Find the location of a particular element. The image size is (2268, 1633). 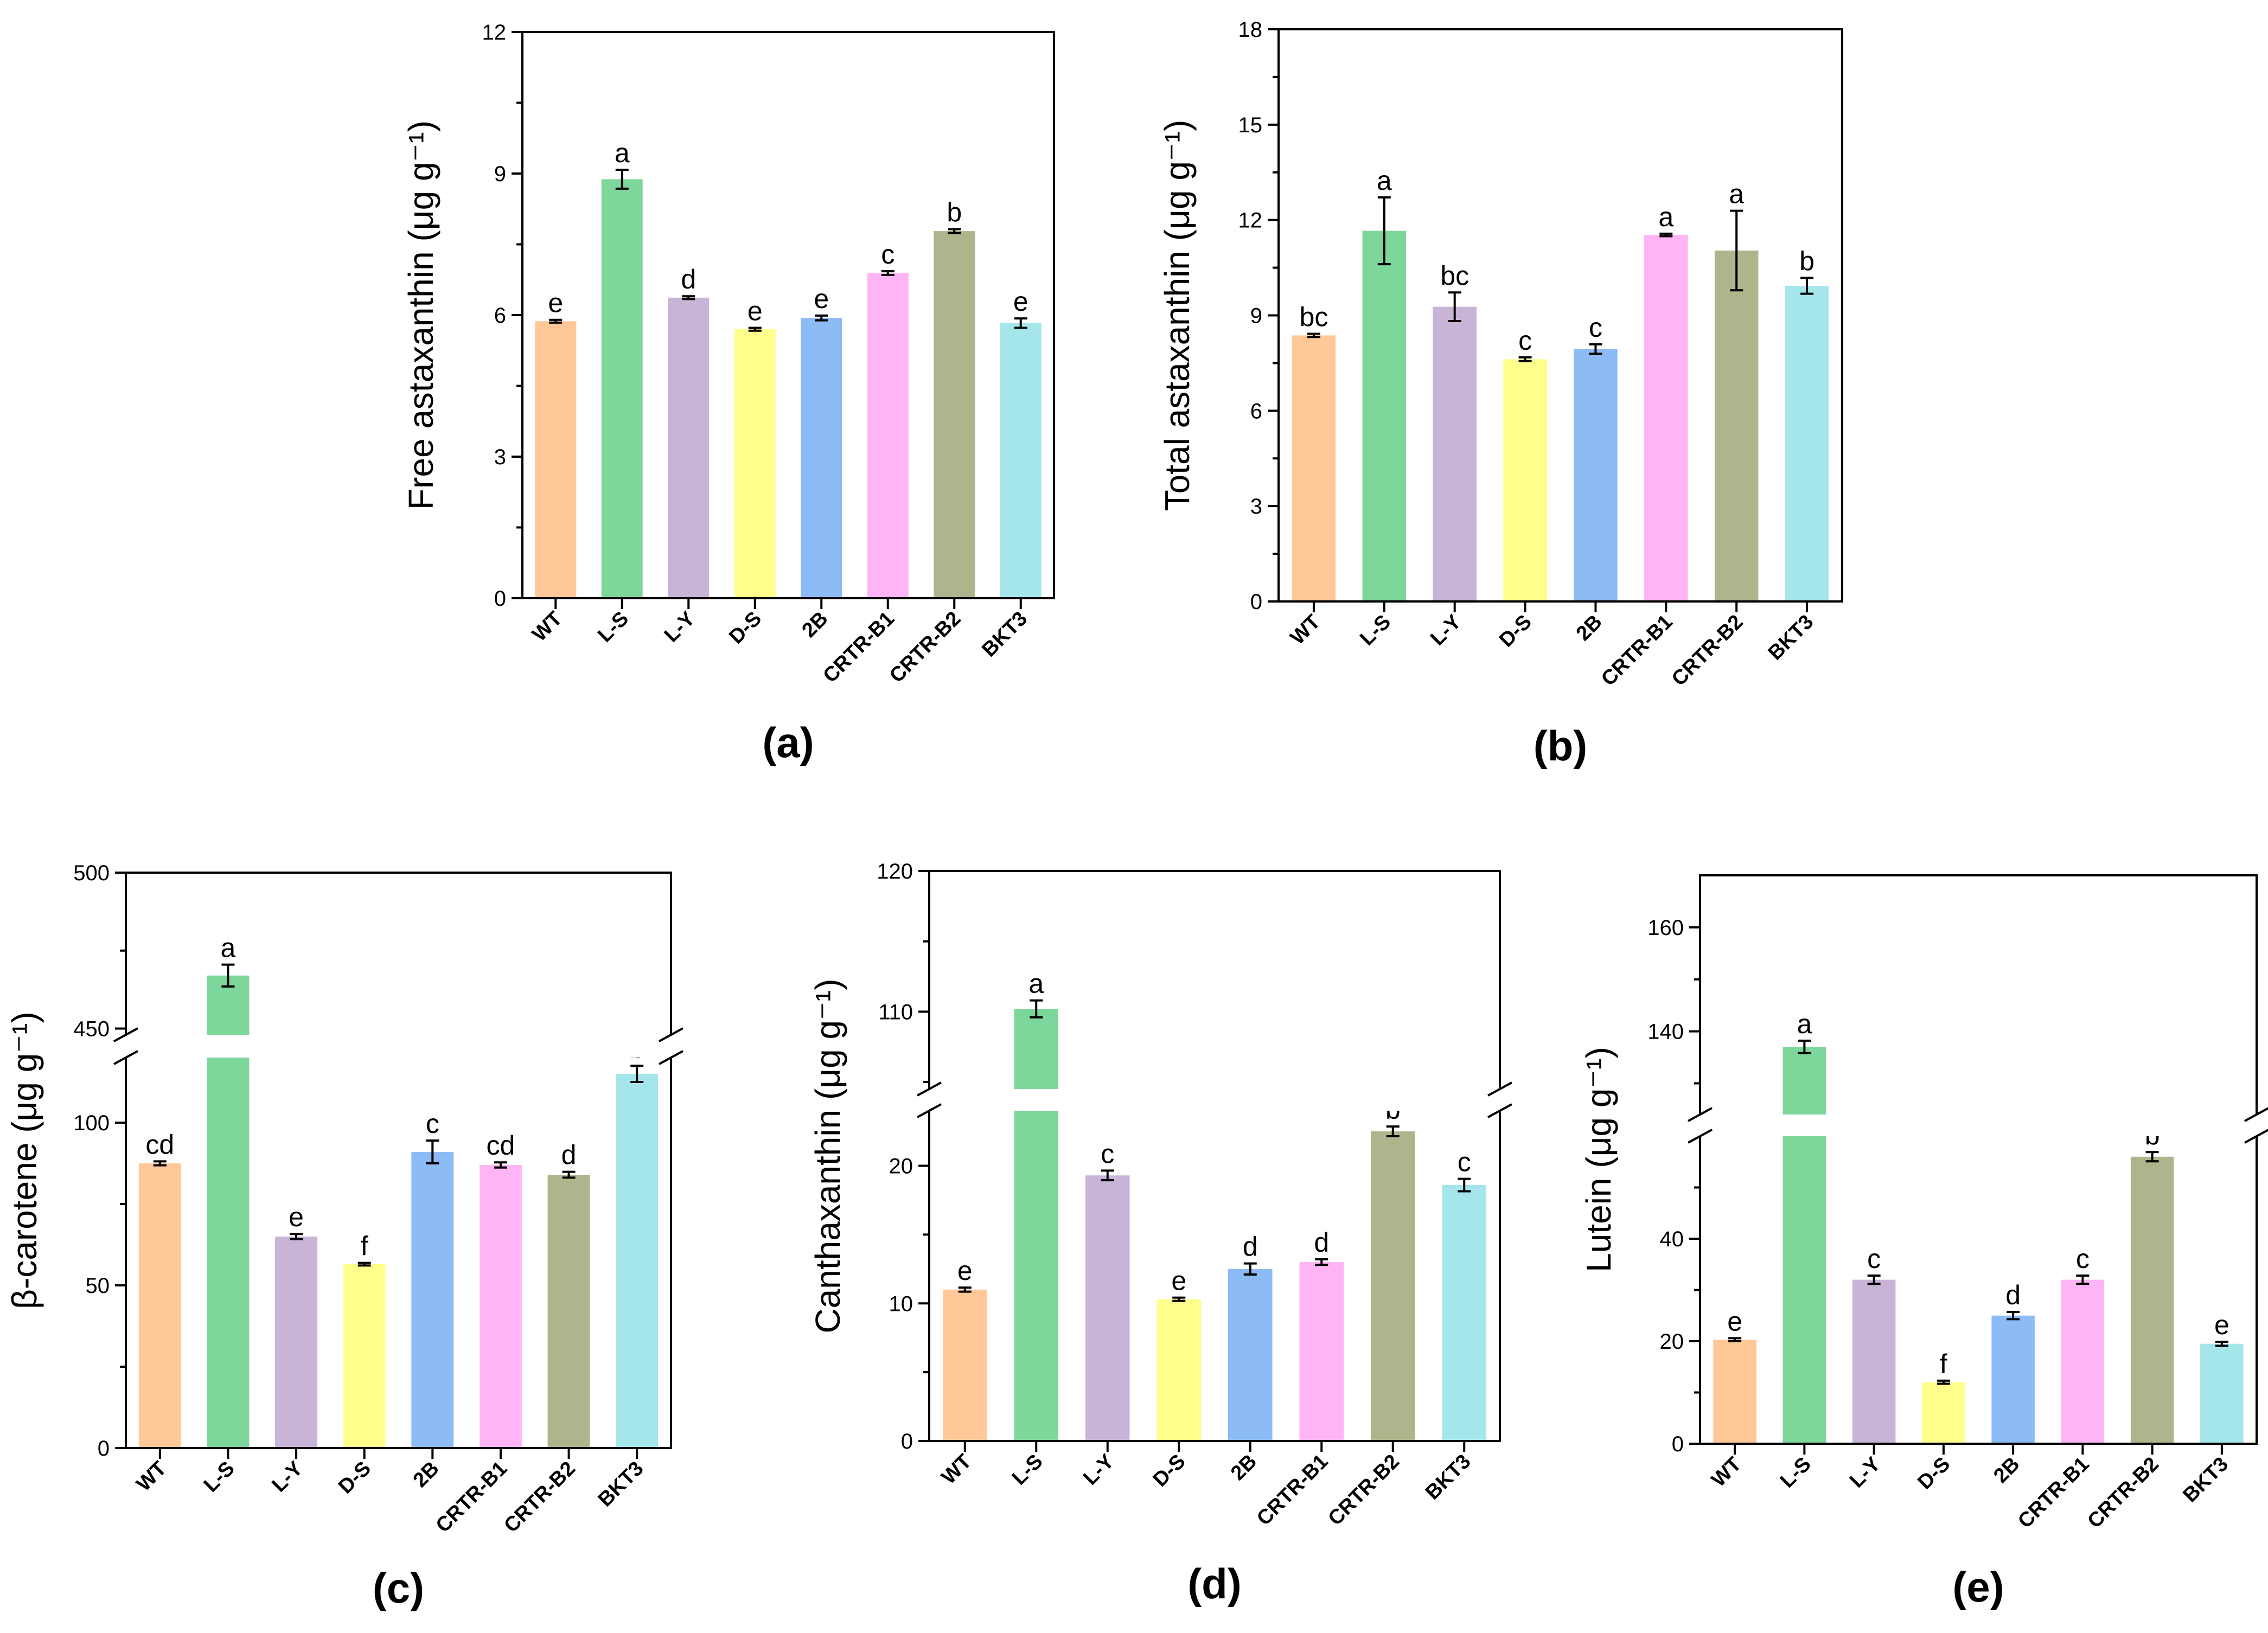

panel-label: (b) is located at coordinates (1561, 746).